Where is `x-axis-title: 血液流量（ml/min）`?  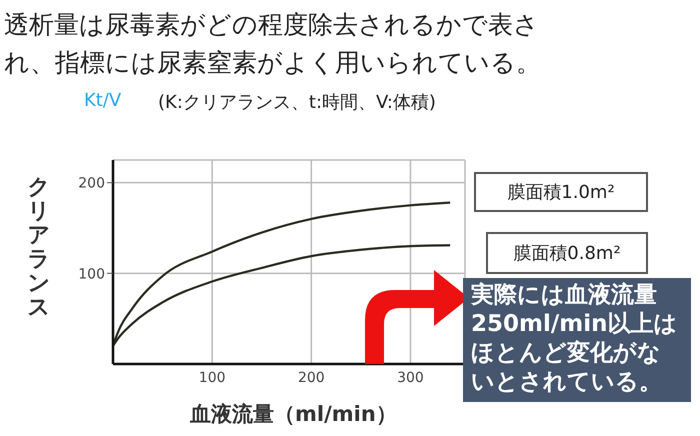 x-axis-title: 血液流量（ml/min） is located at coordinates (293, 414).